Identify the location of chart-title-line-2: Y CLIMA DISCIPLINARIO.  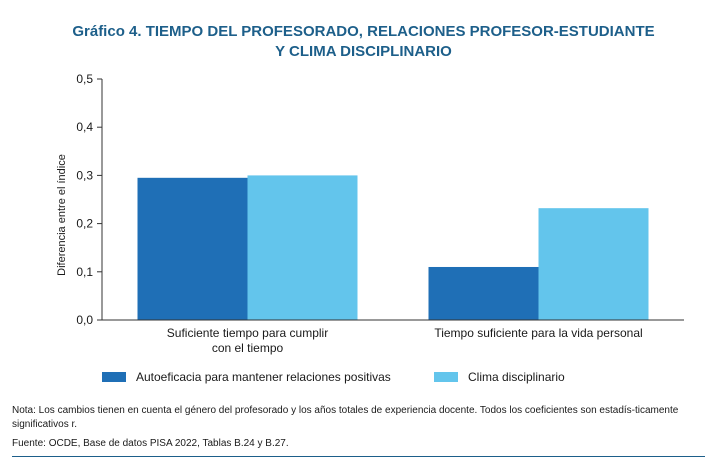
(363, 51).